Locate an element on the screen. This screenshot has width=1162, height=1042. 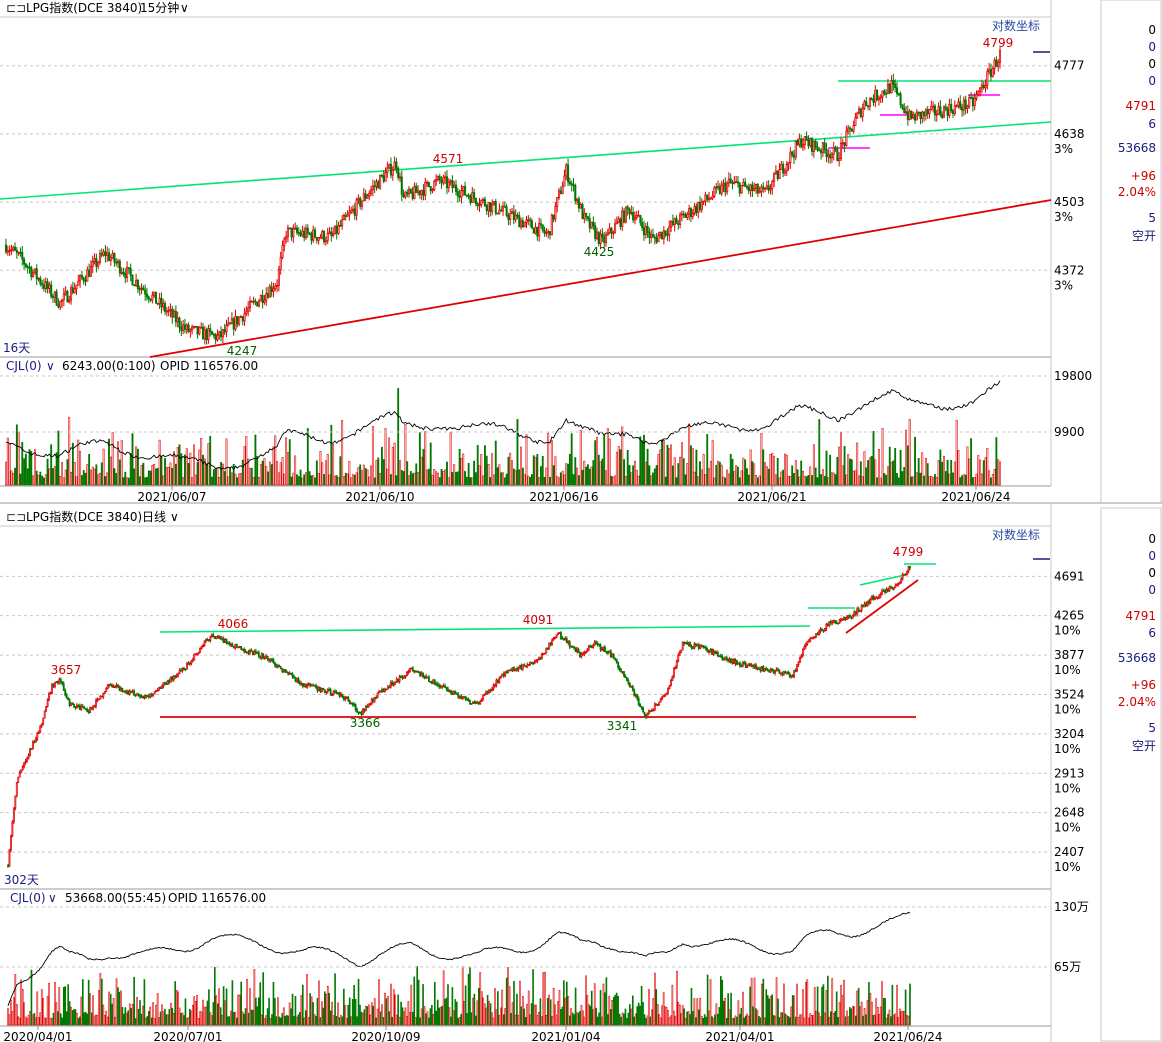
top-volume-indicator: CJL(0) is located at coordinates (24, 366).